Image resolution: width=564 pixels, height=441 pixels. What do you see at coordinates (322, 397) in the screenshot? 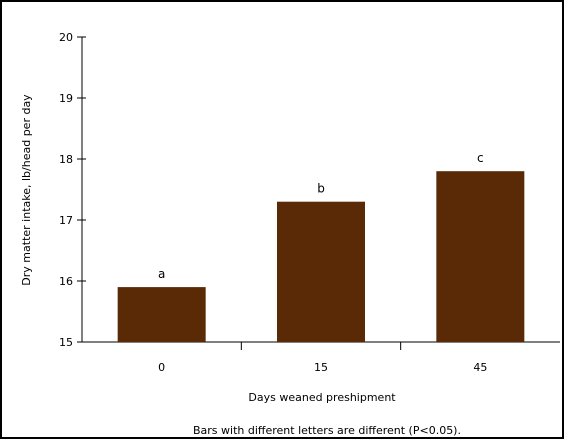
I see `x-axis-title: Days weaned preshipment` at bounding box center [322, 397].